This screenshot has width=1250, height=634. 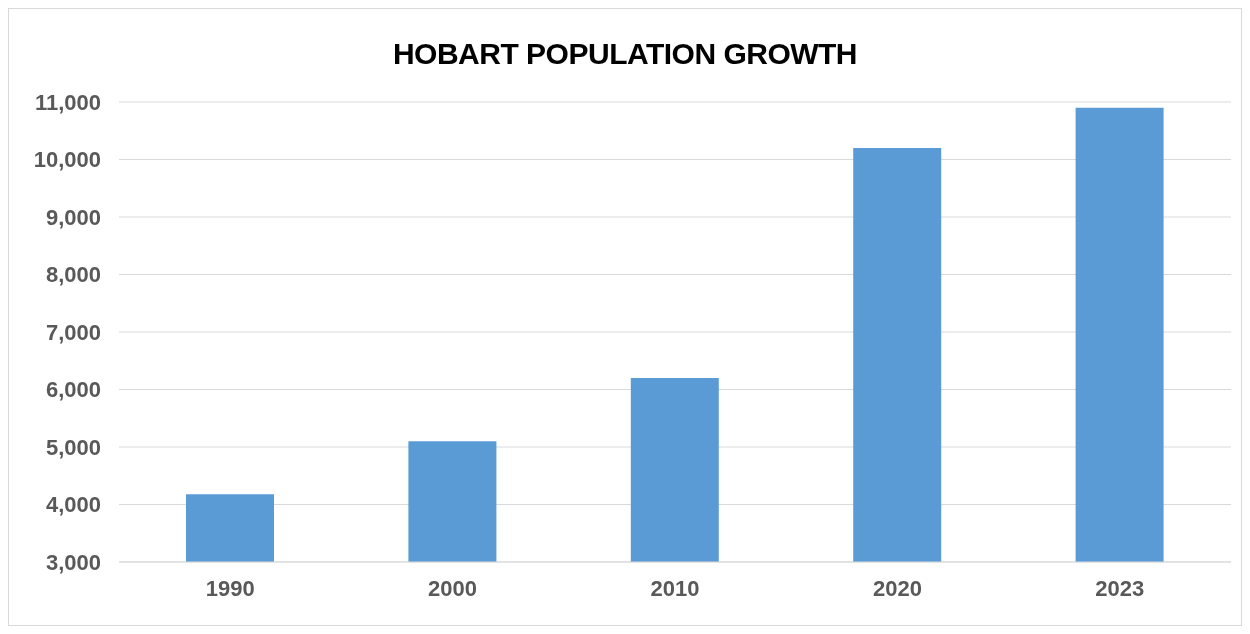 What do you see at coordinates (1120, 588) in the screenshot?
I see `x-tick-label: 2023` at bounding box center [1120, 588].